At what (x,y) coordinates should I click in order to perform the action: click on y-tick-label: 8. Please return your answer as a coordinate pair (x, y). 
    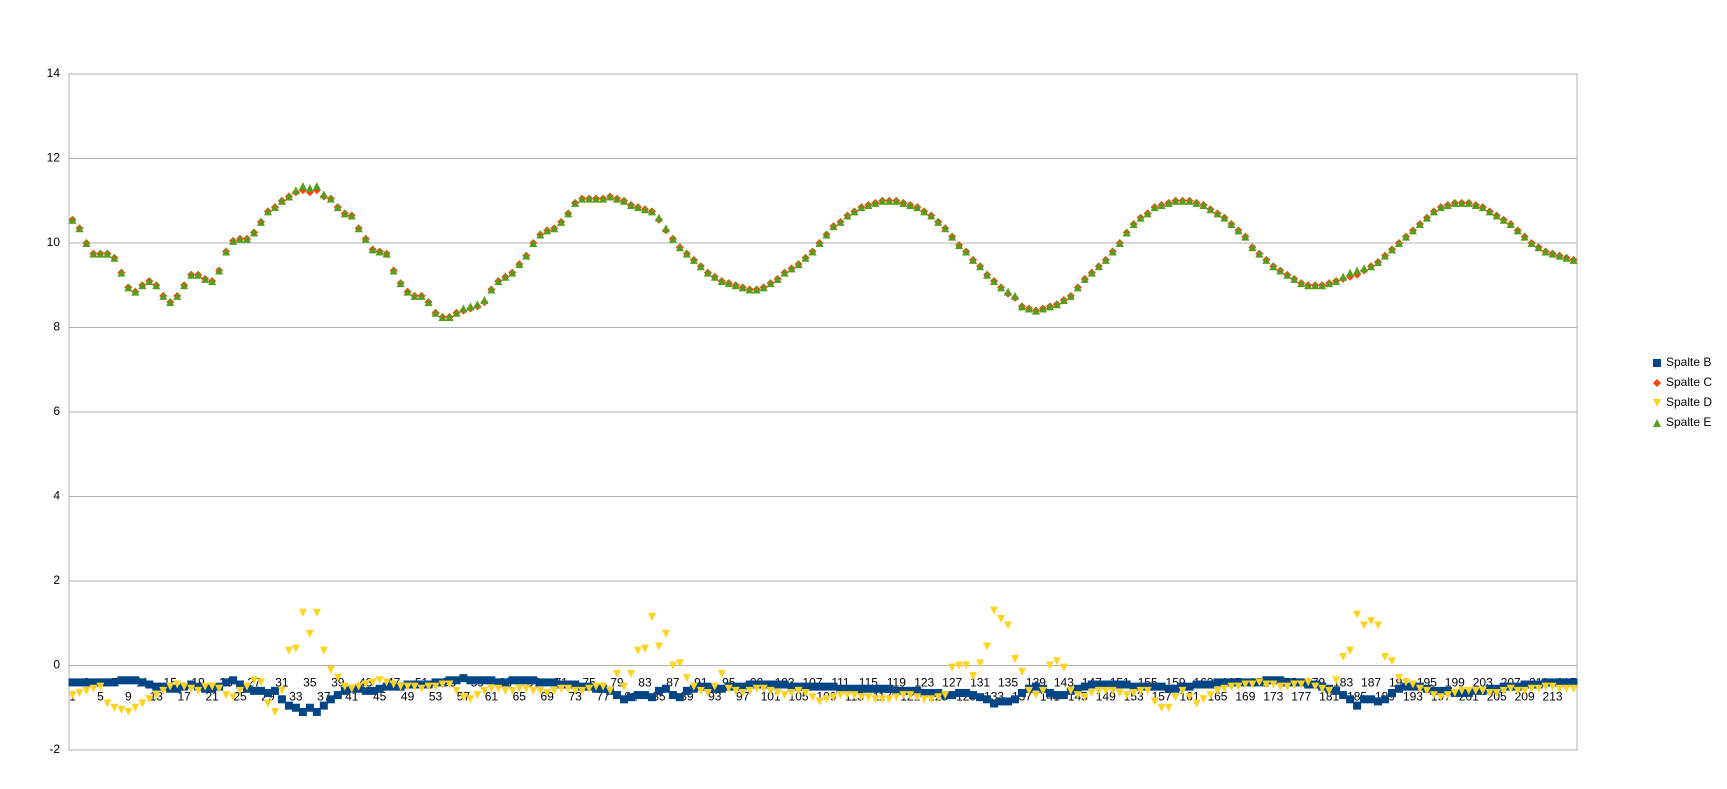
    Looking at the image, I should click on (56, 327).